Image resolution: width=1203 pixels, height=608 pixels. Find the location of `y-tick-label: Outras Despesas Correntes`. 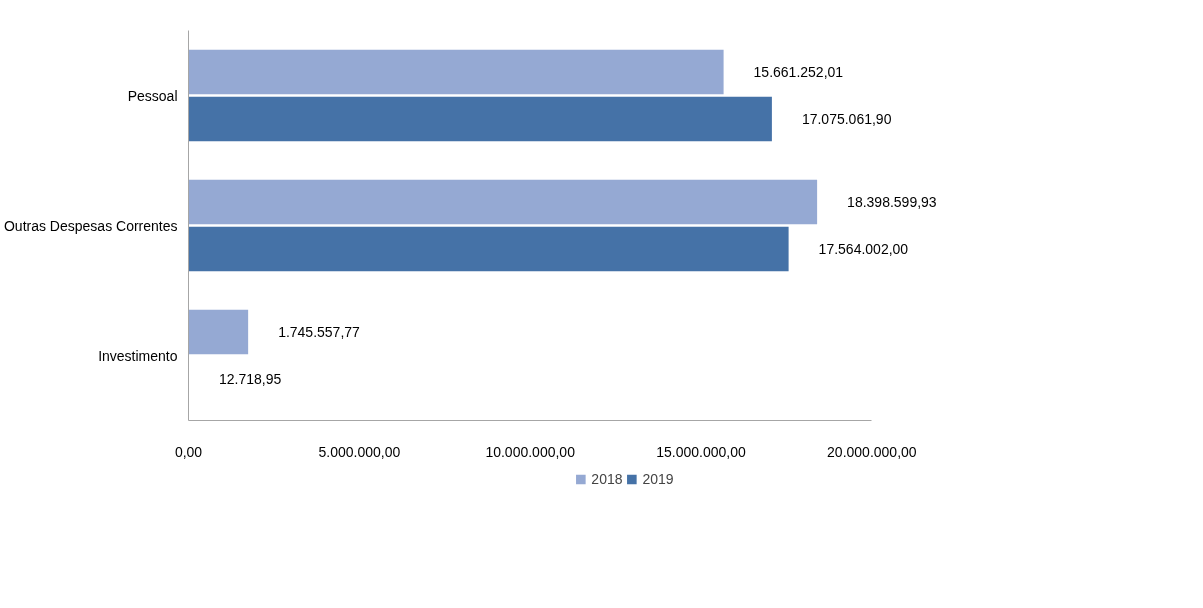

y-tick-label: Outras Despesas Correntes is located at coordinates (90, 225).